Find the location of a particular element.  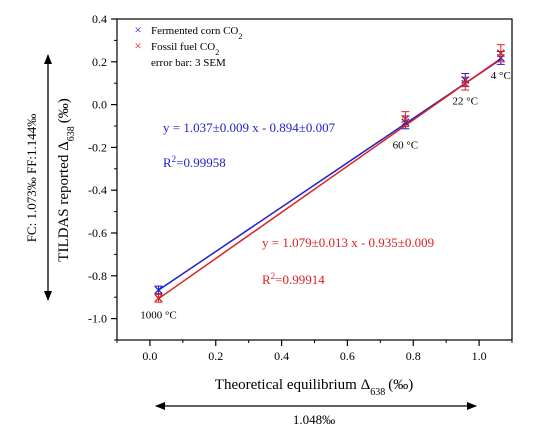

legend-label-fermented: Fermented corn CO2 is located at coordinates (196, 33).